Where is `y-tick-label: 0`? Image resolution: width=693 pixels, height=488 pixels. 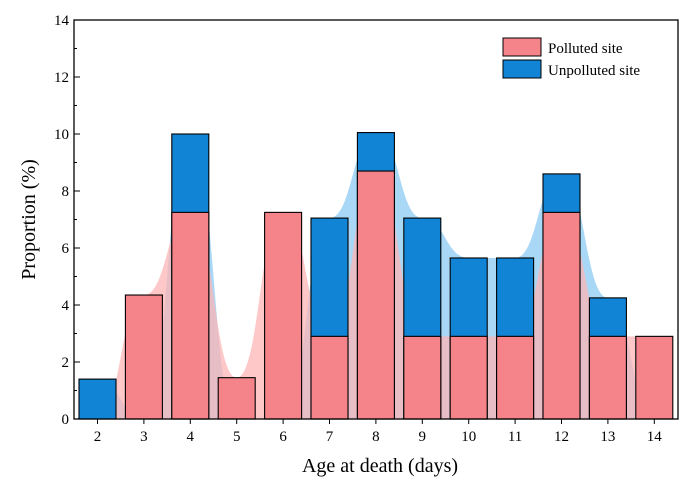
y-tick-label: 0 is located at coordinates (66, 420).